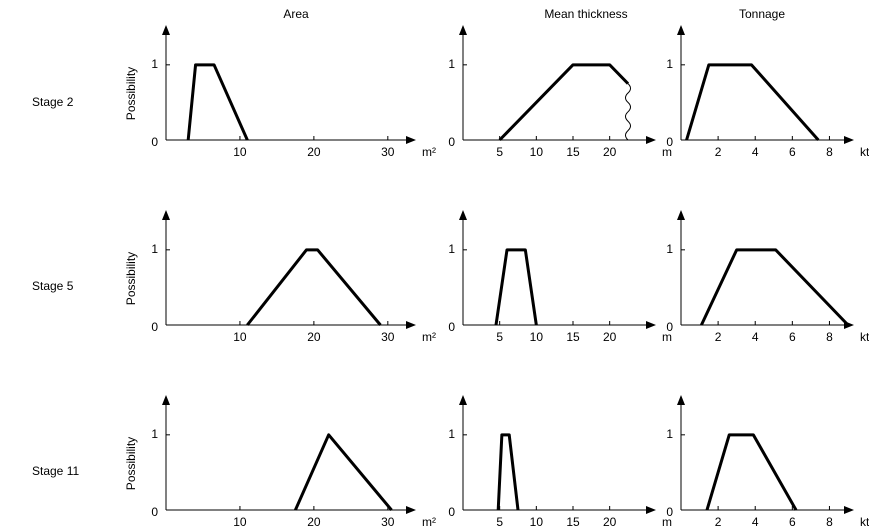 Image resolution: width=869 pixels, height=532 pixels. I want to click on row-label: Stage 11, so click(55, 471).